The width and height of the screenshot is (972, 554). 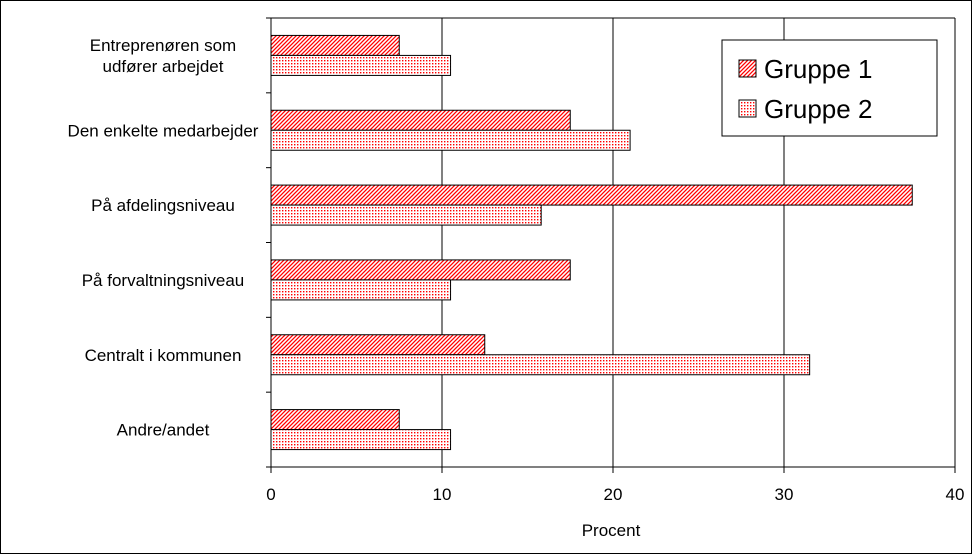 What do you see at coordinates (613, 494) in the screenshot?
I see `x-tick-label: 20` at bounding box center [613, 494].